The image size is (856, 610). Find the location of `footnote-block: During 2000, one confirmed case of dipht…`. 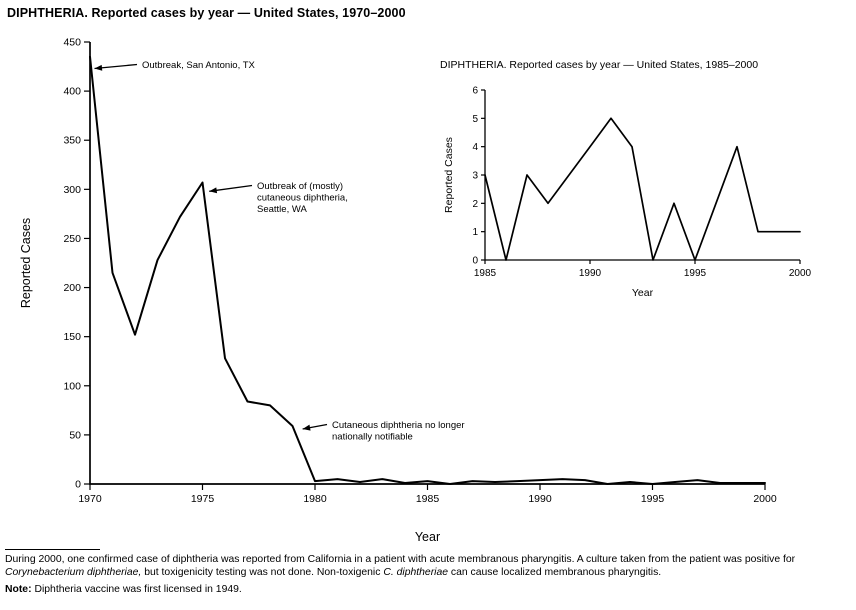

footnote-block: During 2000, one confirmed case of dipht… is located at coordinates (428, 572).